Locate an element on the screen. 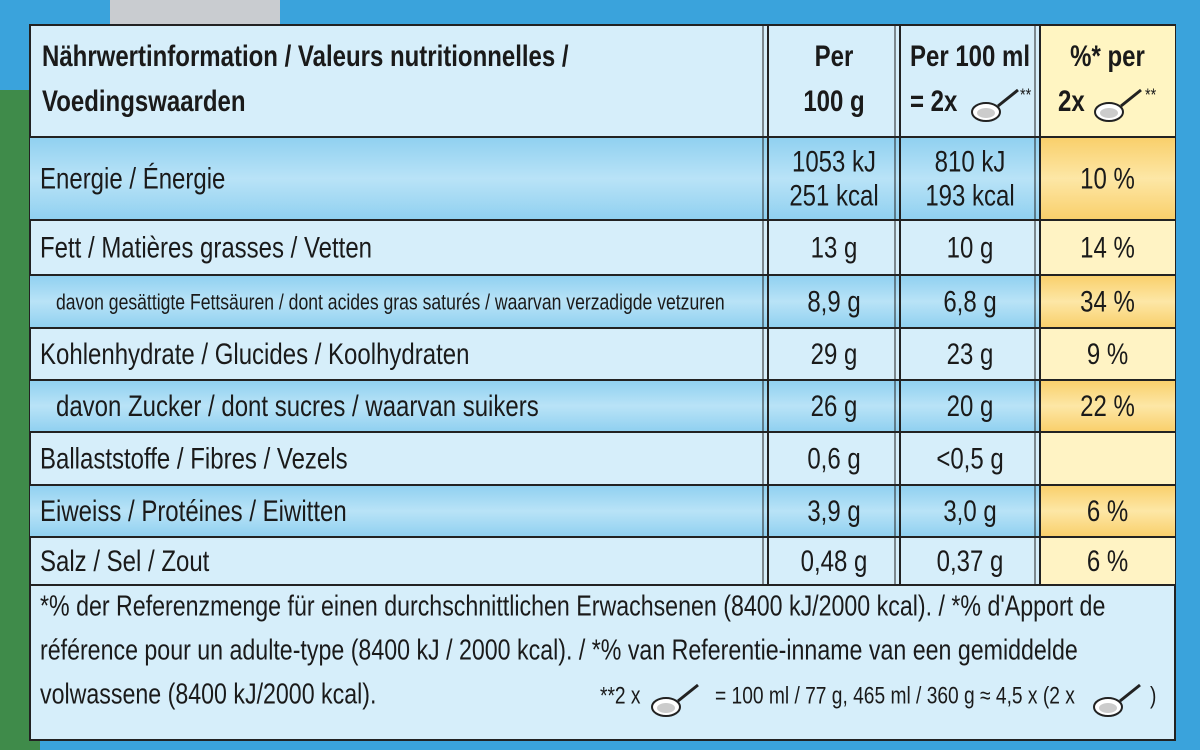 This screenshot has width=1200, height=755. row-ri: 14 % is located at coordinates (1107, 247).